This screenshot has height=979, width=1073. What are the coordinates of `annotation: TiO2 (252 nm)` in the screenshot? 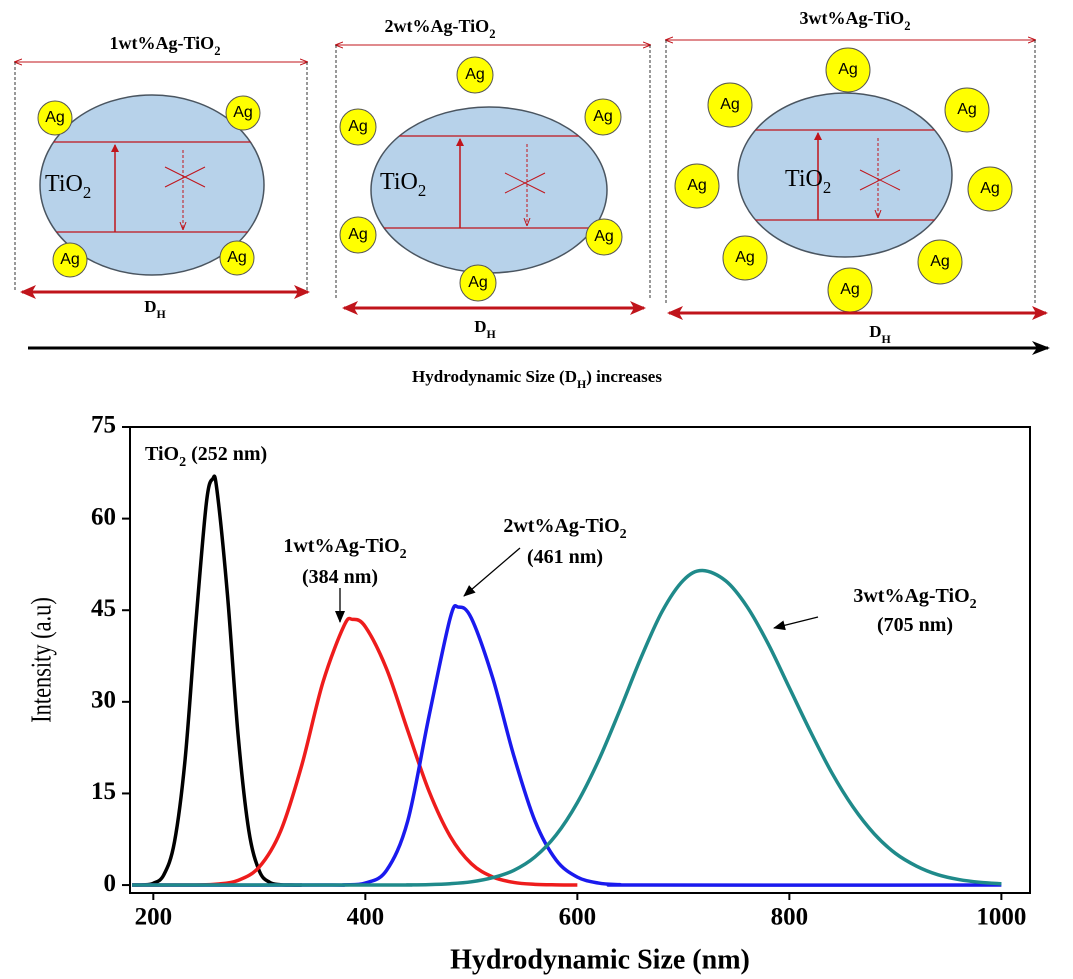 It's located at (206, 456).